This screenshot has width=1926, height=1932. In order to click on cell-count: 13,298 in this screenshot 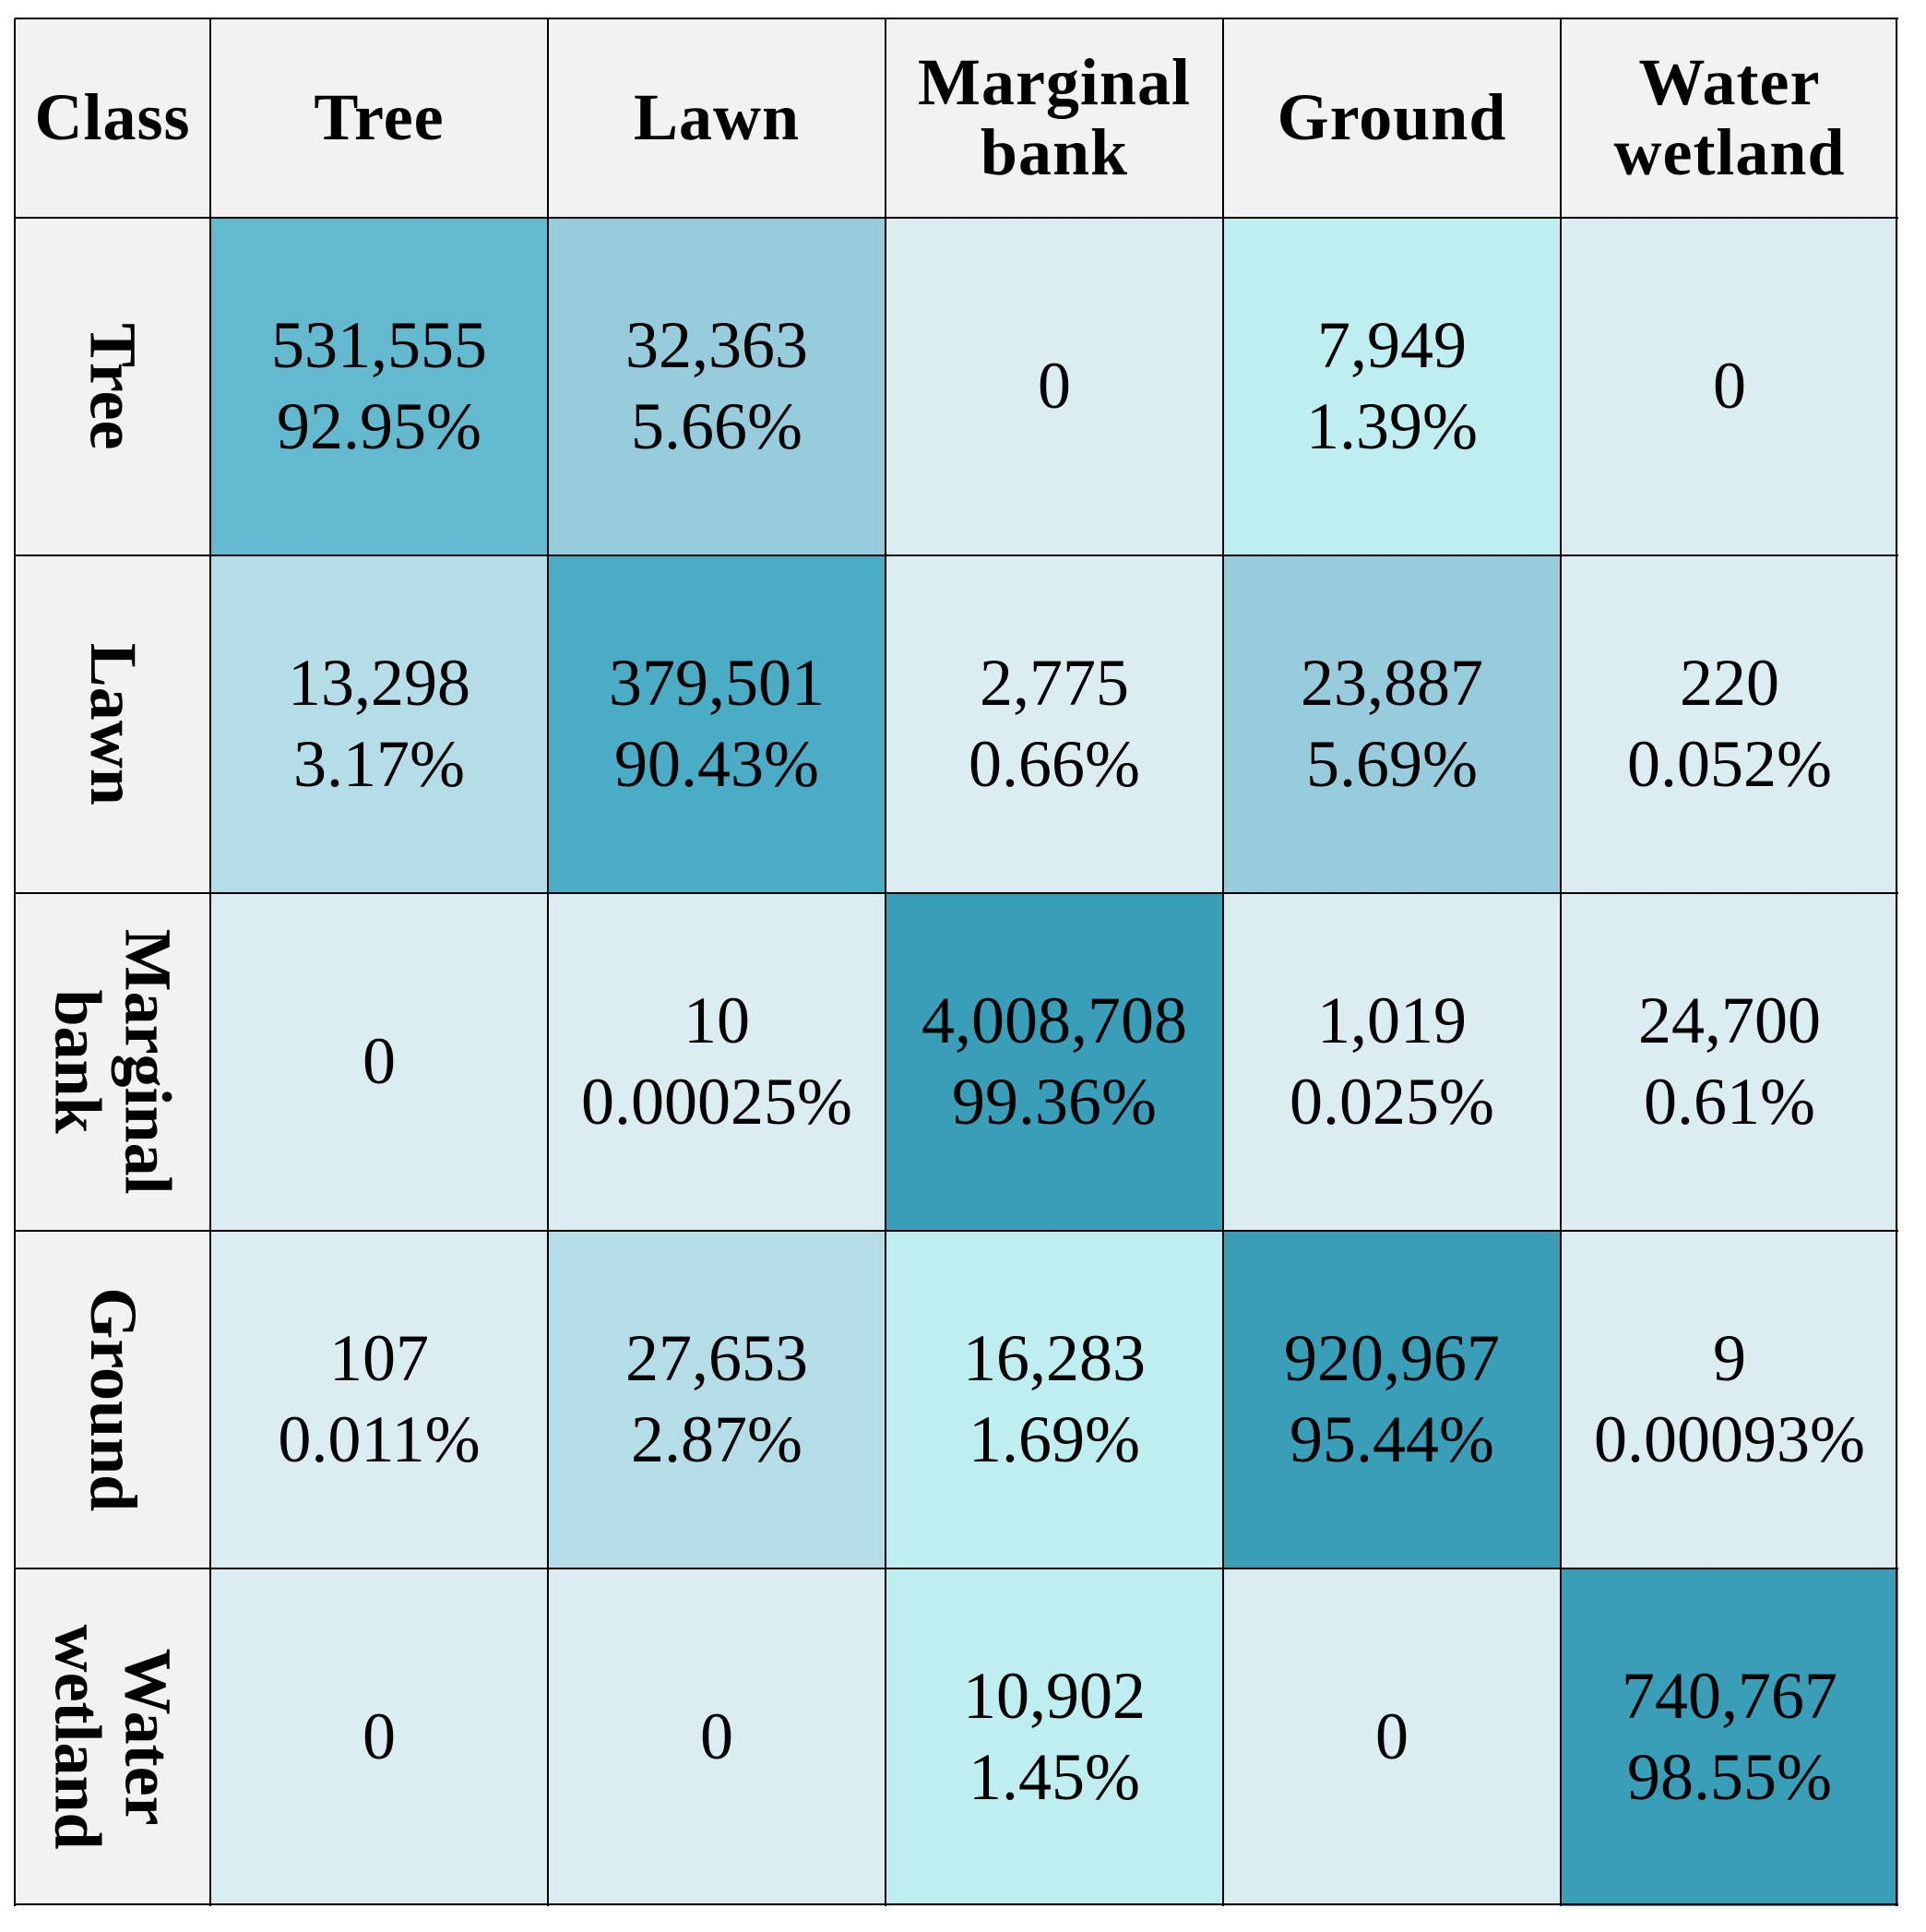, I will do `click(379, 684)`.